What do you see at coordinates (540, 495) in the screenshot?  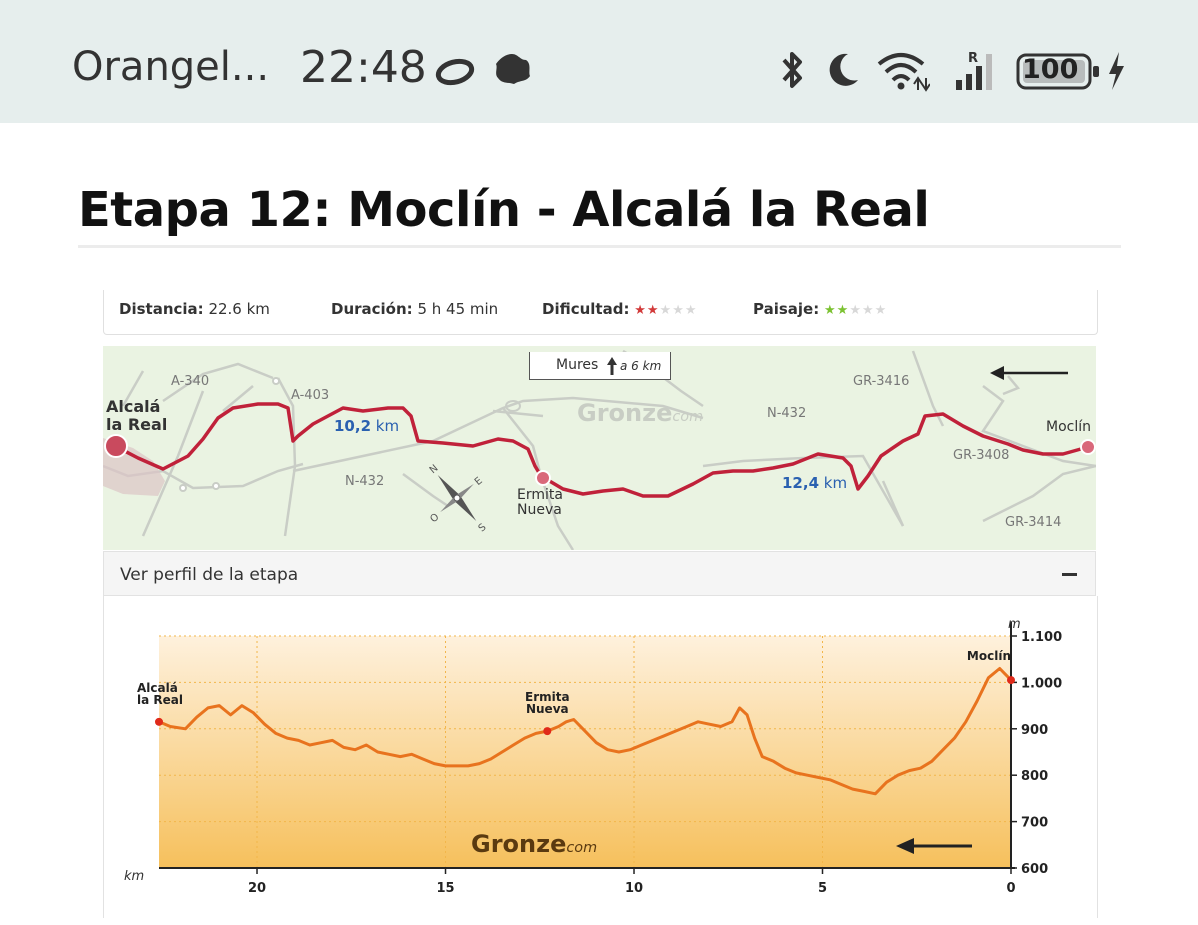 I see `town-line: Ermita` at bounding box center [540, 495].